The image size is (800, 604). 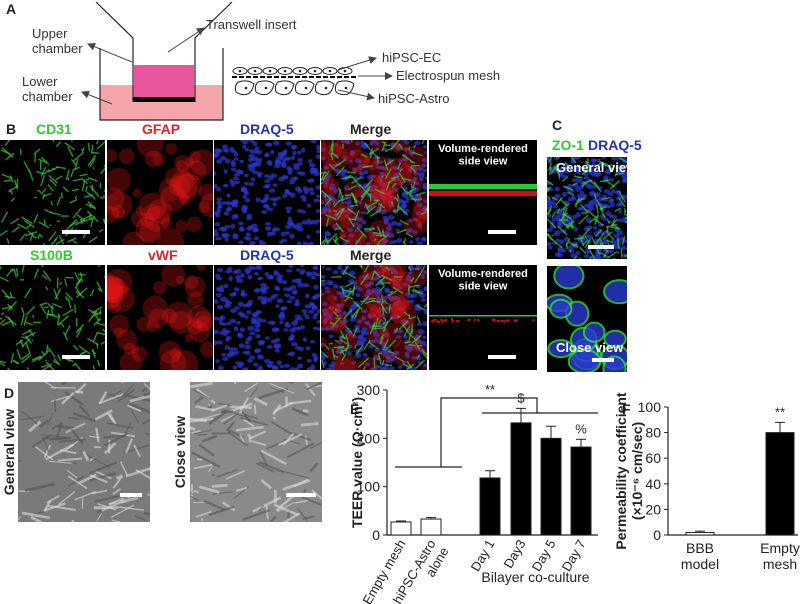 I want to click on y-tick-label: 100, so click(x=369, y=487).